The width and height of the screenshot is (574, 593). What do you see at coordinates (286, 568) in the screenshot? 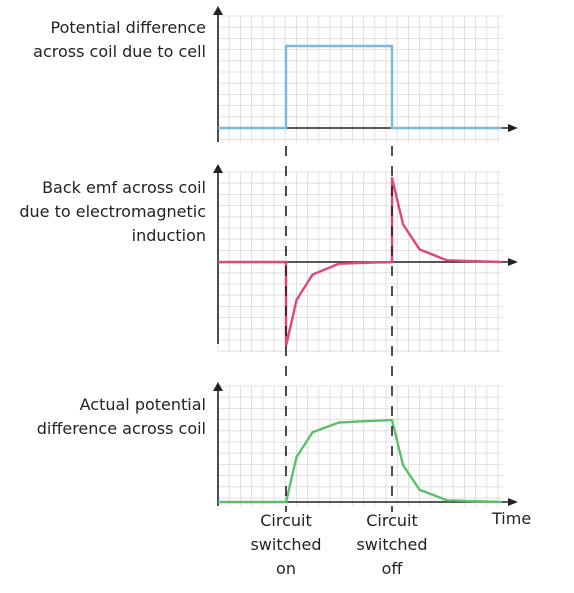
I see `event-label-switched-on-line-3: on` at bounding box center [286, 568].